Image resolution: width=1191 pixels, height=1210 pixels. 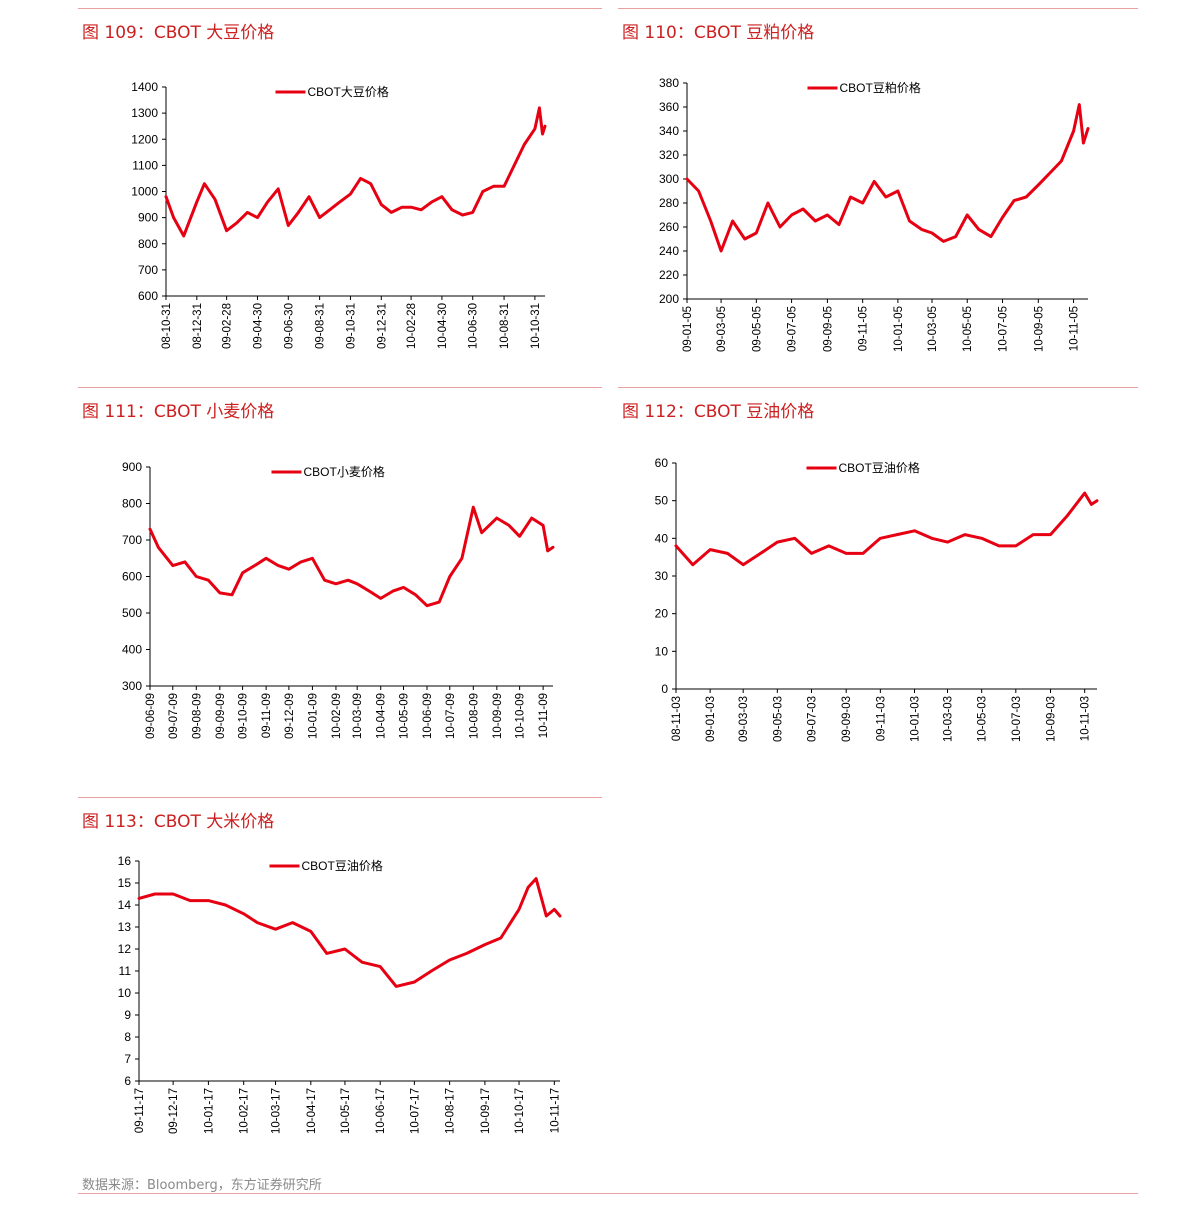 What do you see at coordinates (498, 716) in the screenshot?
I see `x-tick-label: 10-09-09` at bounding box center [498, 716].